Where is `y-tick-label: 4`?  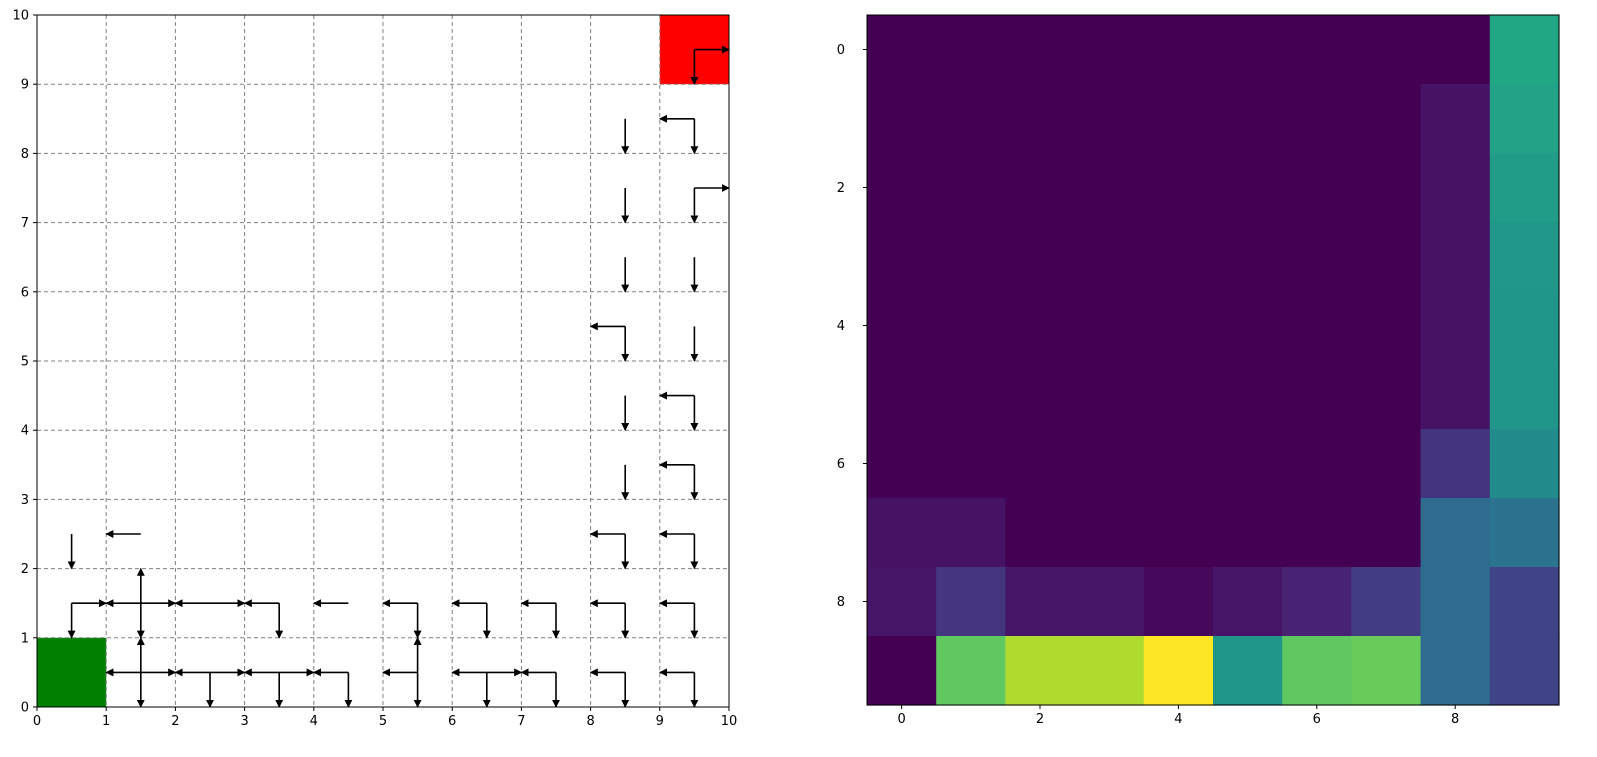 y-tick-label: 4 is located at coordinates (25, 431).